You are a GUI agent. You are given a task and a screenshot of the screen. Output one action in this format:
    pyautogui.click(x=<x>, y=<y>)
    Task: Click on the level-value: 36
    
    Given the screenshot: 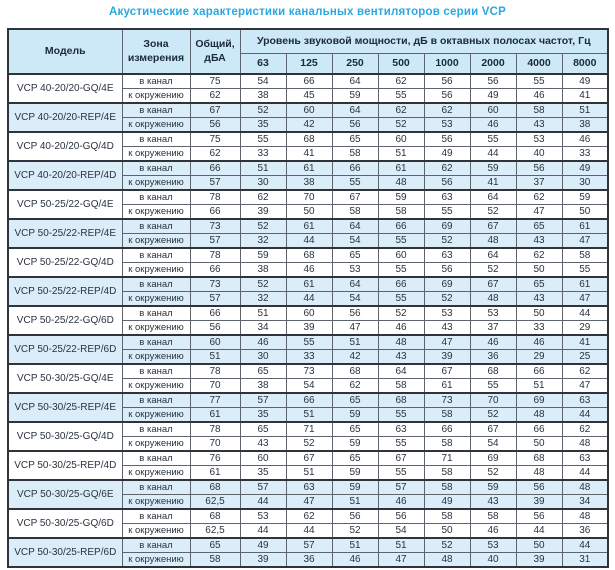 What is the action you would take?
    pyautogui.click(x=493, y=357)
    